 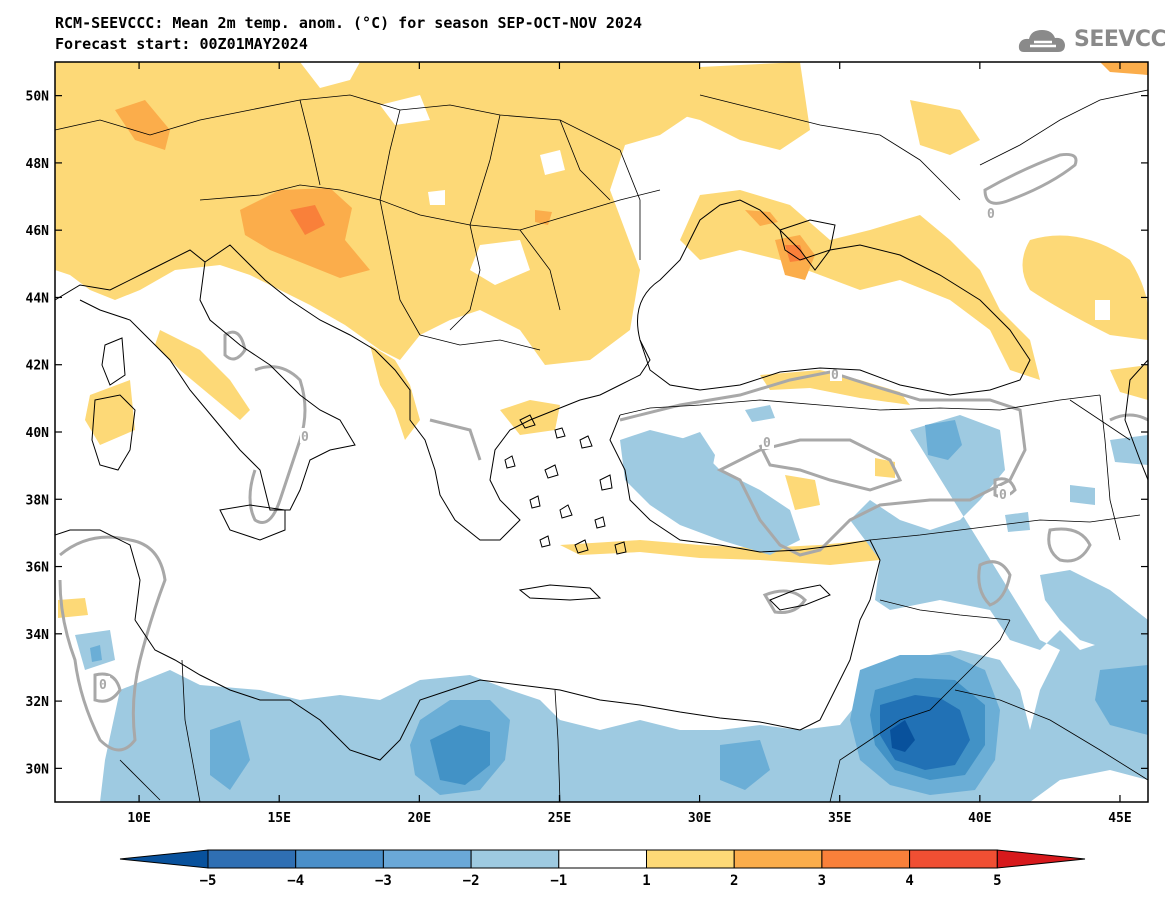 What do you see at coordinates (295, 881) in the screenshot?
I see `colorbar-label: −4` at bounding box center [295, 881].